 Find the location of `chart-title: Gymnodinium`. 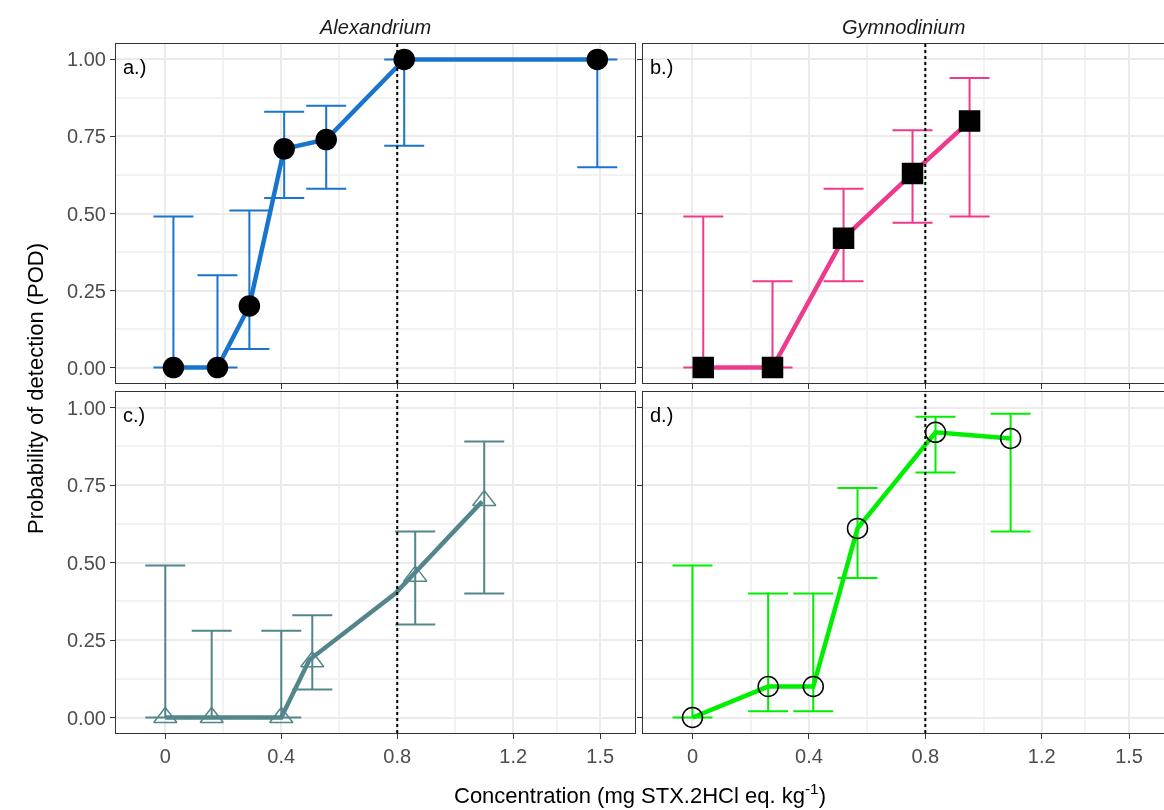

chart-title: Gymnodinium is located at coordinates (904, 27).